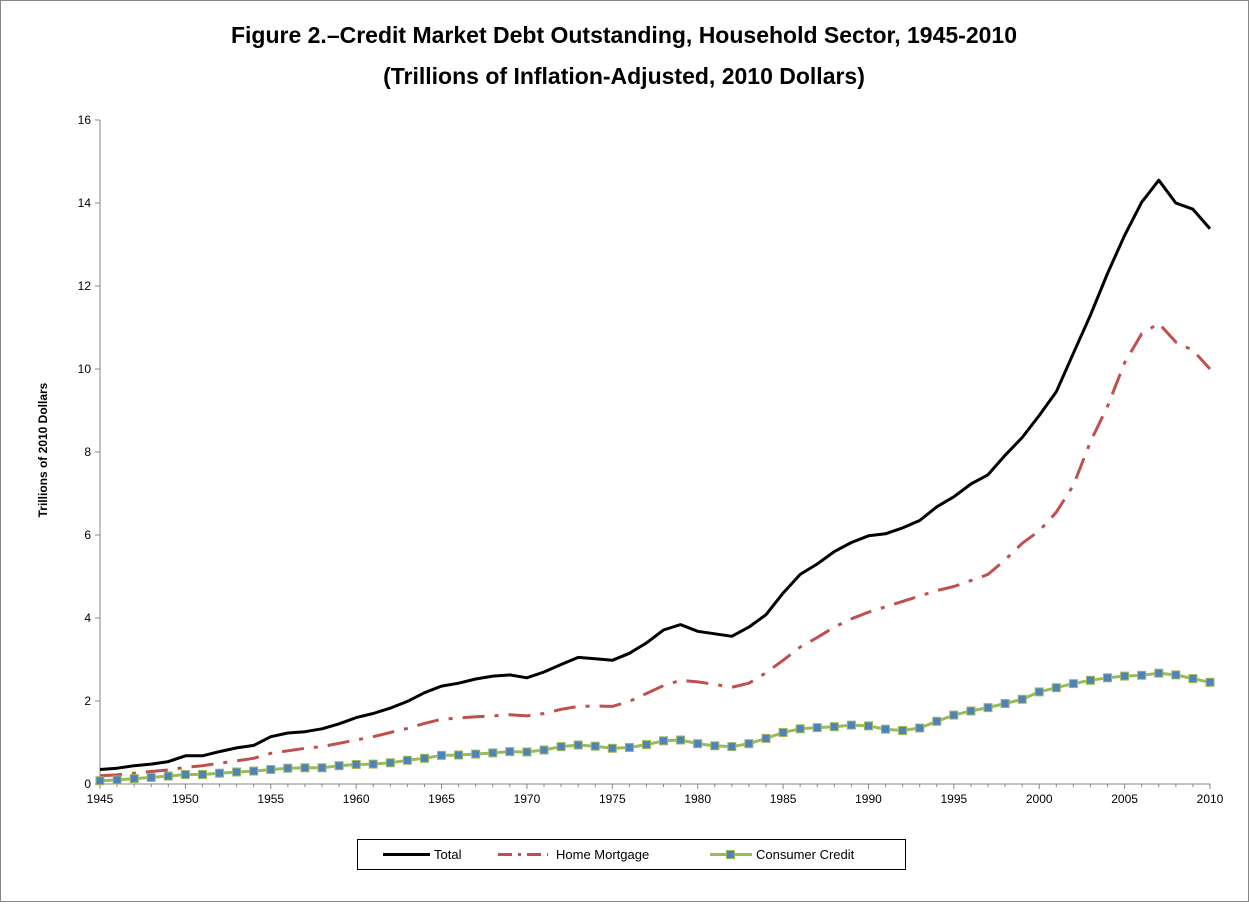 Image resolution: width=1249 pixels, height=907 pixels. What do you see at coordinates (100, 799) in the screenshot?
I see `x-tick-label: 1945` at bounding box center [100, 799].